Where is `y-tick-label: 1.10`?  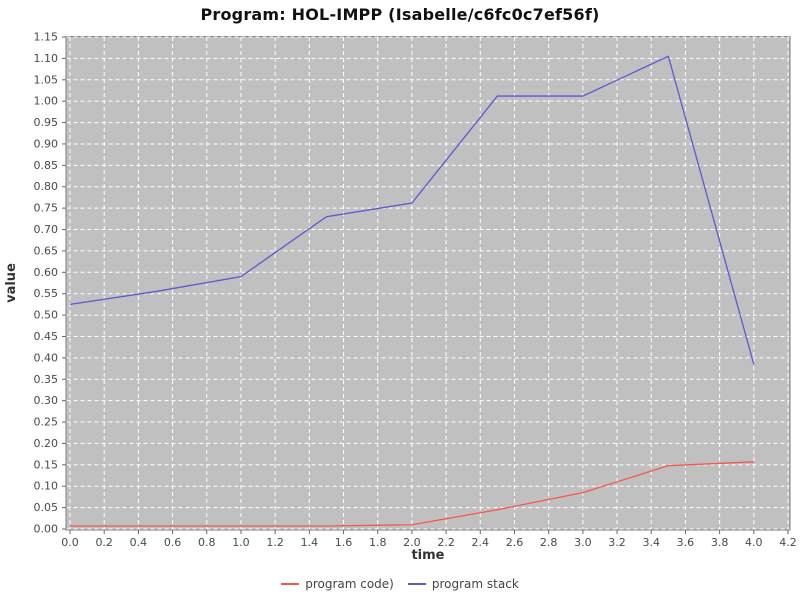
y-tick-label: 1.10 is located at coordinates (46, 58).